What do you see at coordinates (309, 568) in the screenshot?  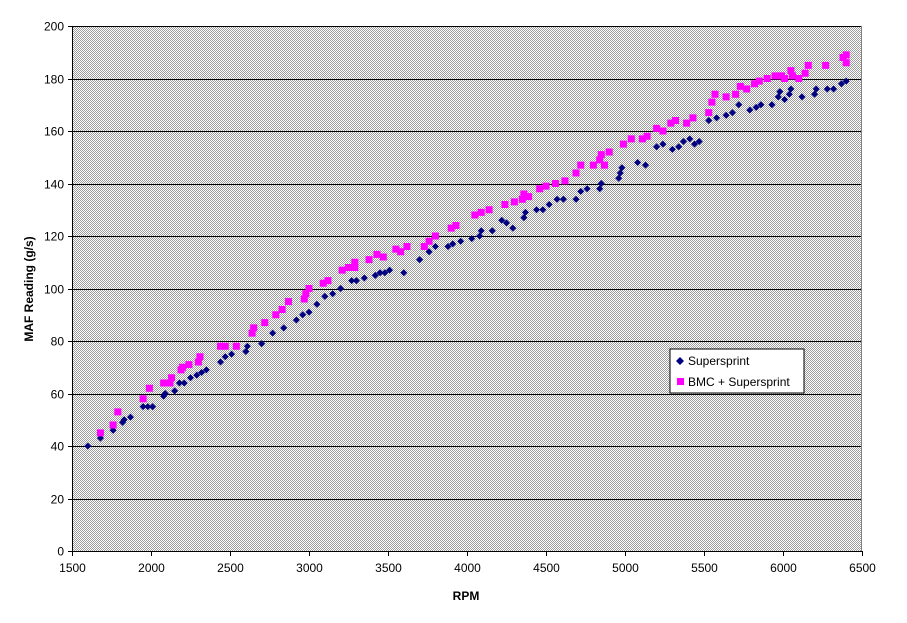 I see `x-tick-label: 3000` at bounding box center [309, 568].